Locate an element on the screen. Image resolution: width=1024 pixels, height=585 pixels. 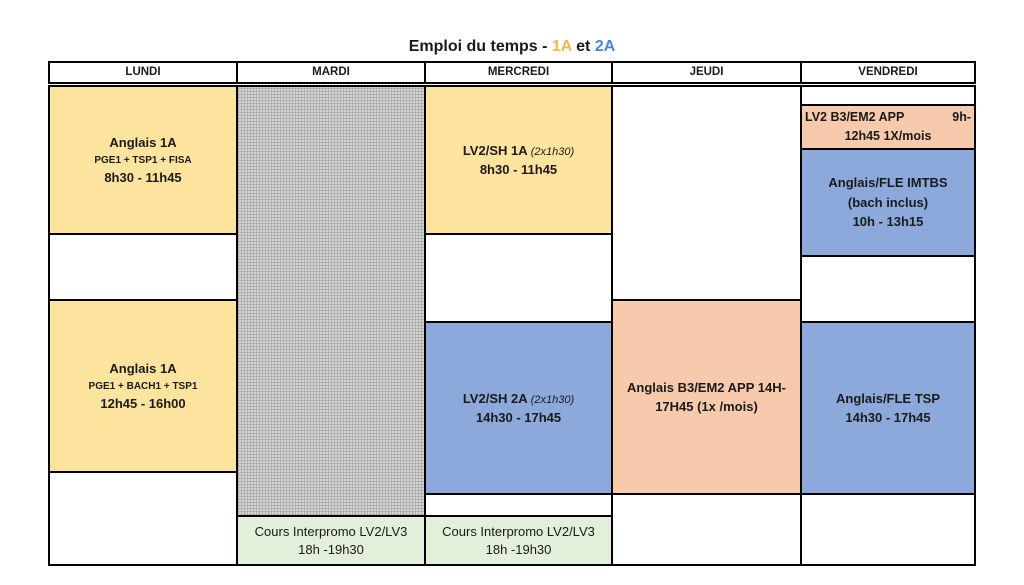
class-groups: PGE1 + TSP1 + FISA is located at coordinates (143, 160).